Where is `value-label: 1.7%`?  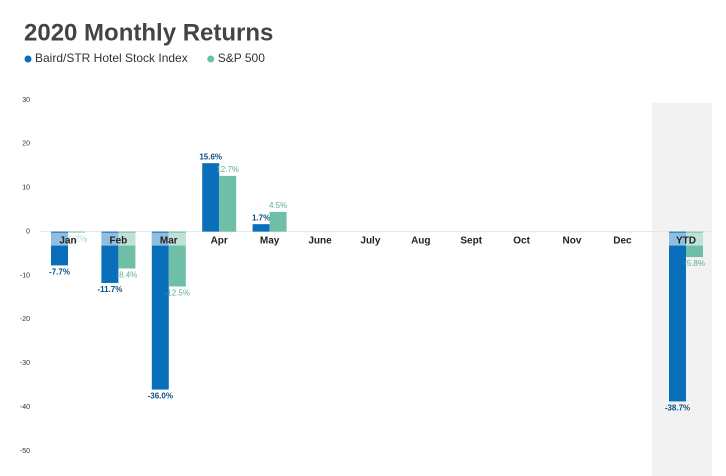 value-label: 1.7% is located at coordinates (261, 217).